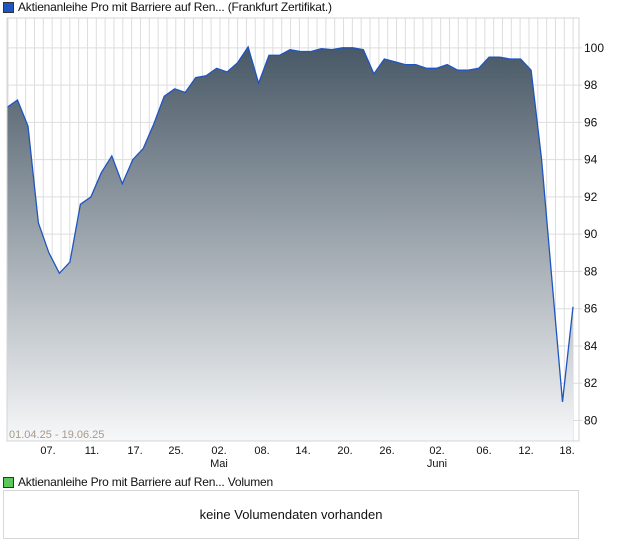 Image resolution: width=620 pixels, height=546 pixels. I want to click on x-tick-label: 08., so click(261, 451).